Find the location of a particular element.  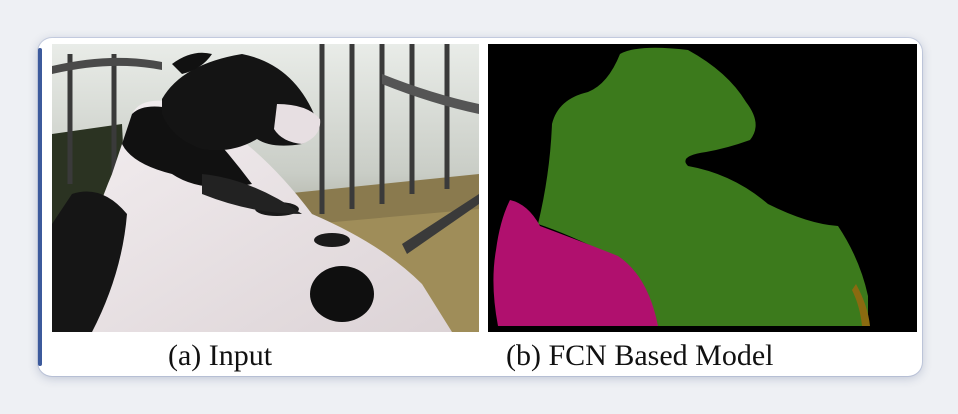

cow-black-patch is located at coordinates (187, 147).